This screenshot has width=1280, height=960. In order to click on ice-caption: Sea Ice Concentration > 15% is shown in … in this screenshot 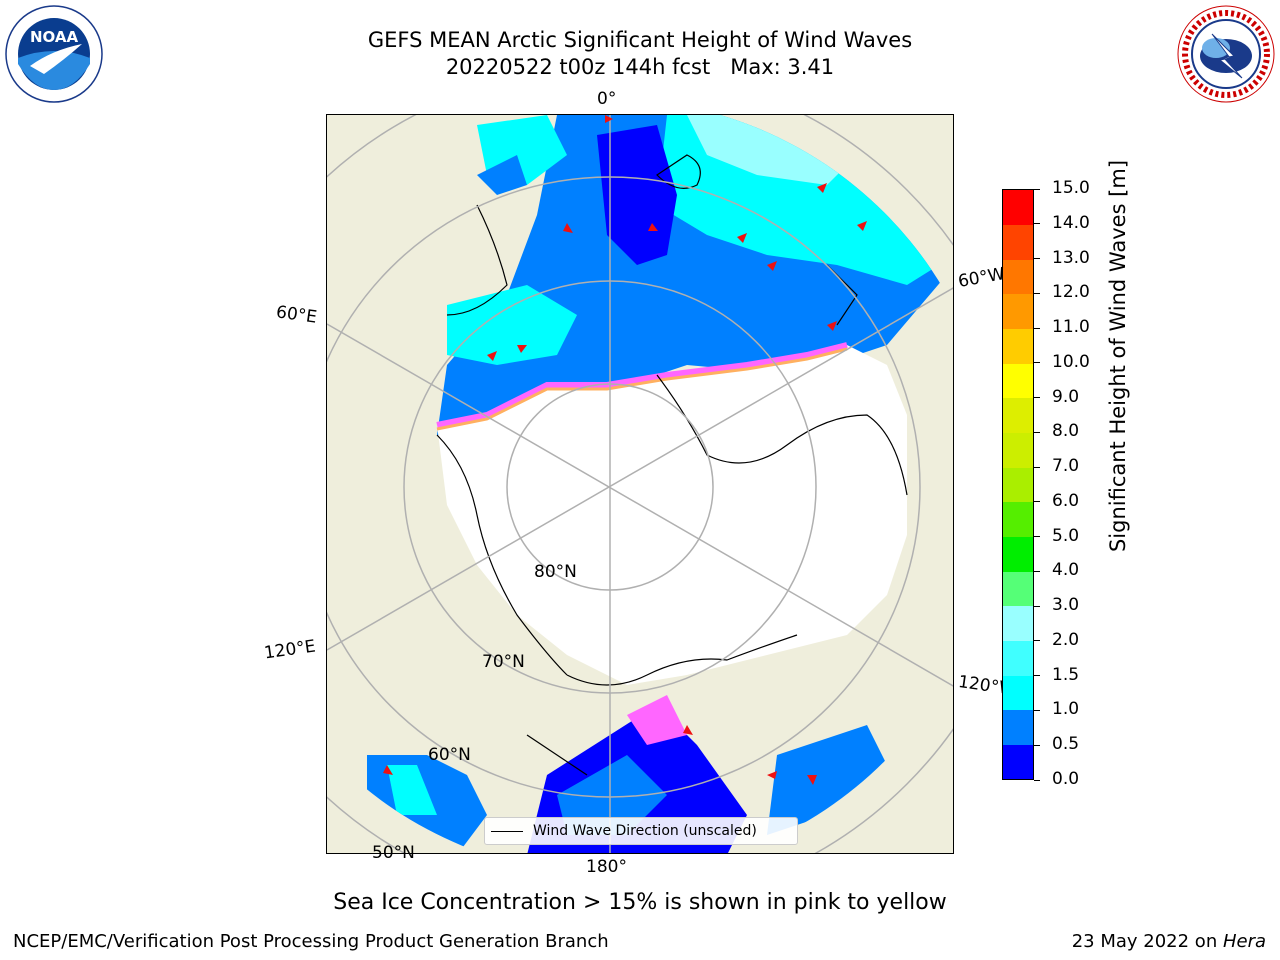, I will do `click(640, 902)`.